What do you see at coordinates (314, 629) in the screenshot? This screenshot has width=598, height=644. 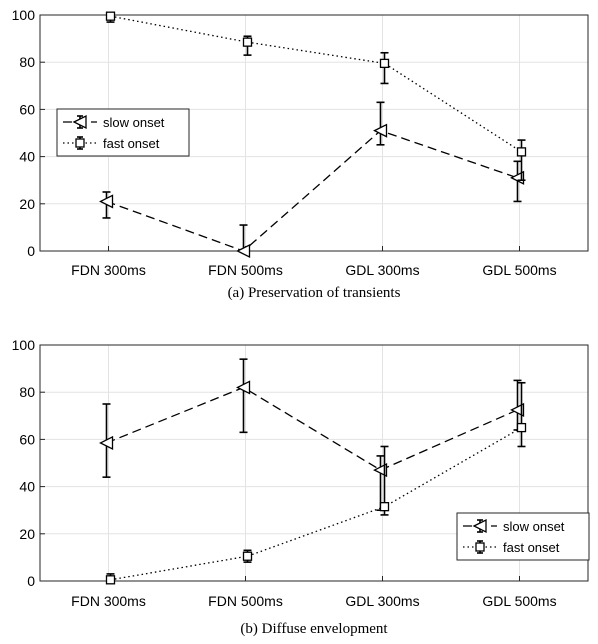 I see `figure-caption: (b) Diffuse envelopment` at bounding box center [314, 629].